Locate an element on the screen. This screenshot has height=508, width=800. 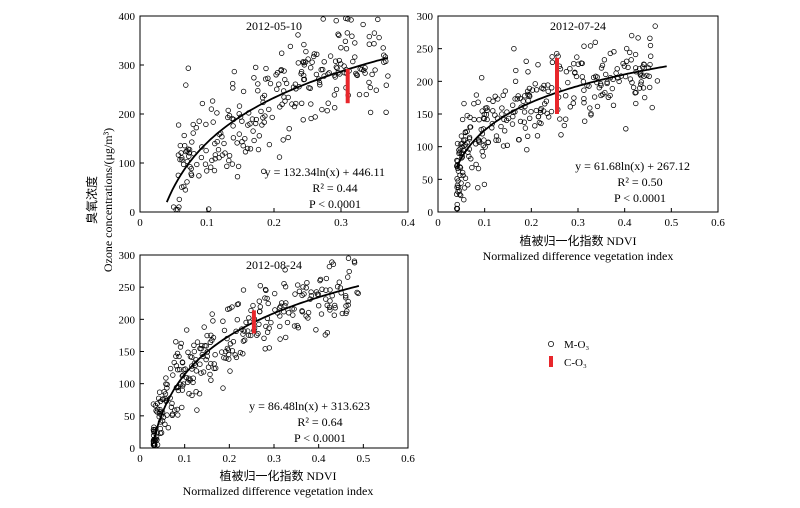
y-tick-label: 0 is located at coordinates (133, 449).